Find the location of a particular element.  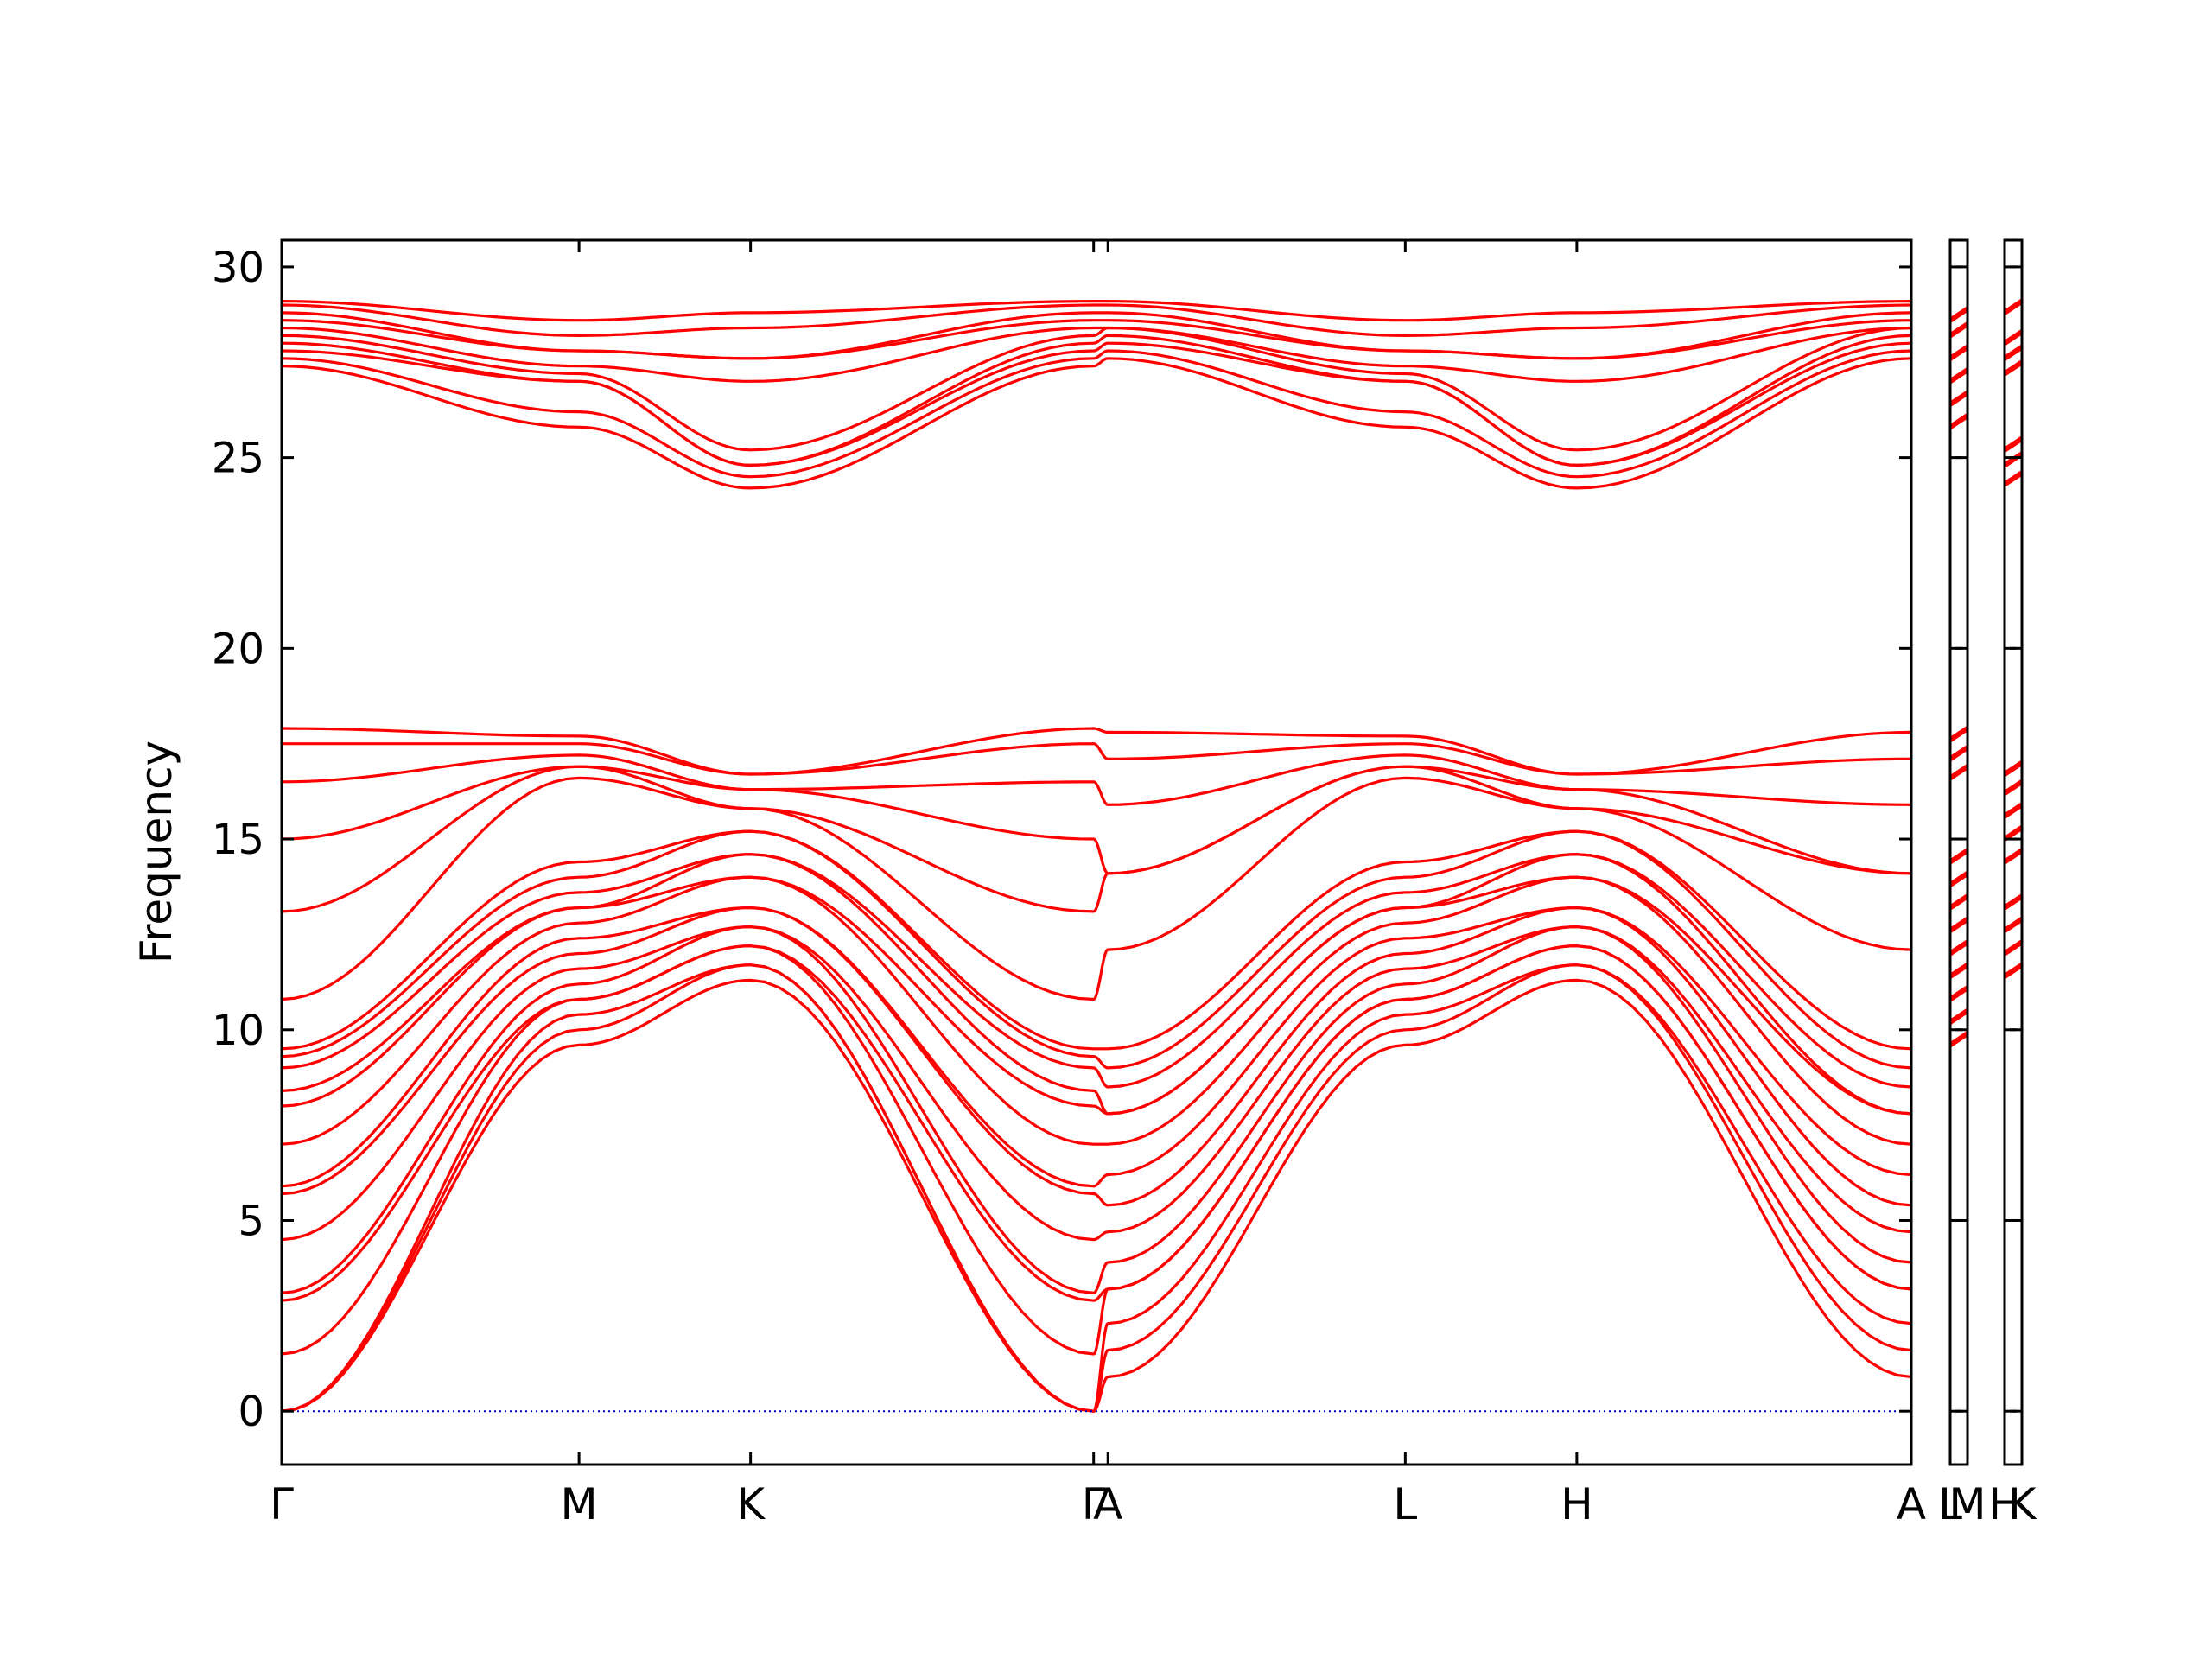

band-lines-H-K is located at coordinates (2013, 639).